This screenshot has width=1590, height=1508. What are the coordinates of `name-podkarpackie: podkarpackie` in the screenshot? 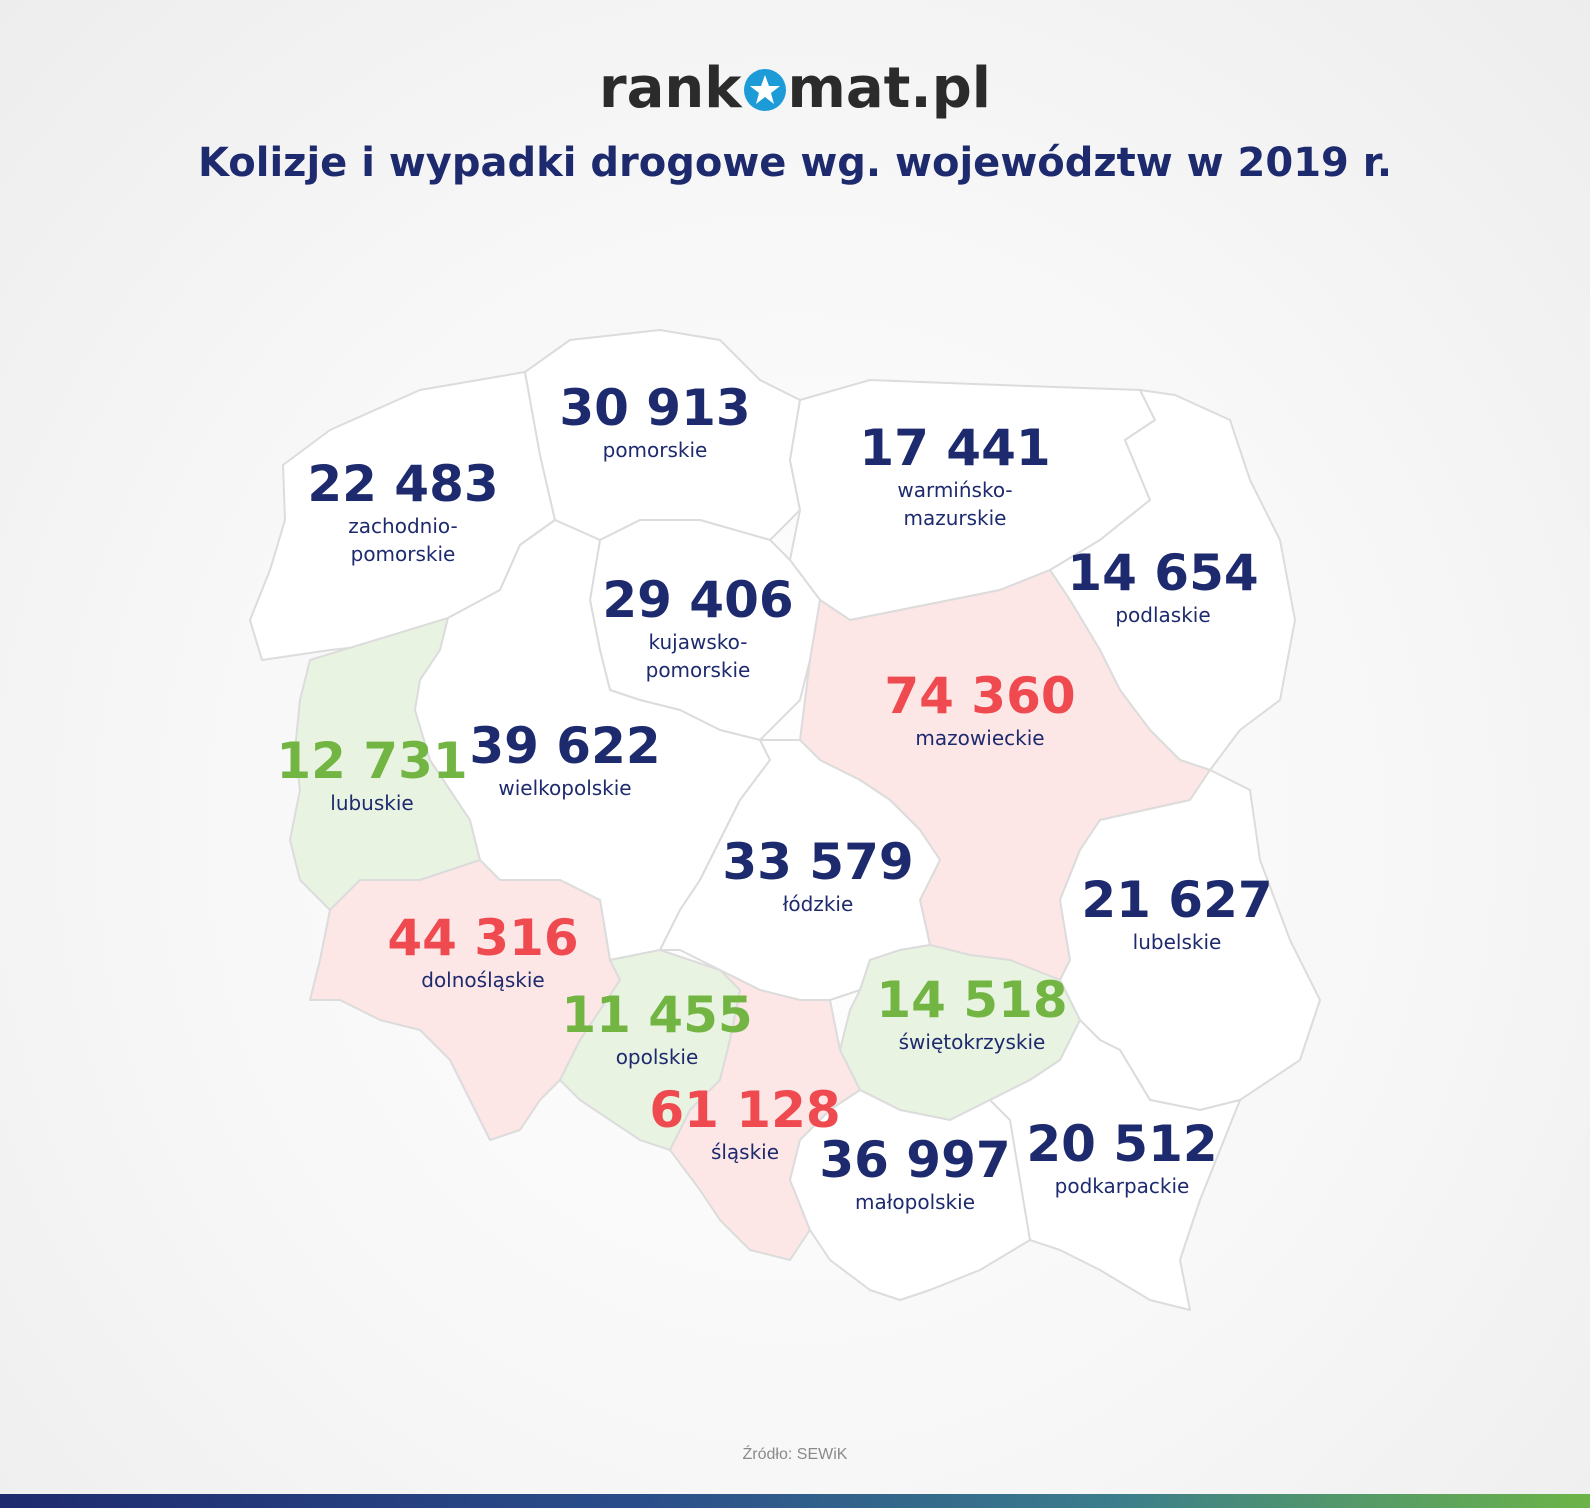 It's located at (1122, 1186).